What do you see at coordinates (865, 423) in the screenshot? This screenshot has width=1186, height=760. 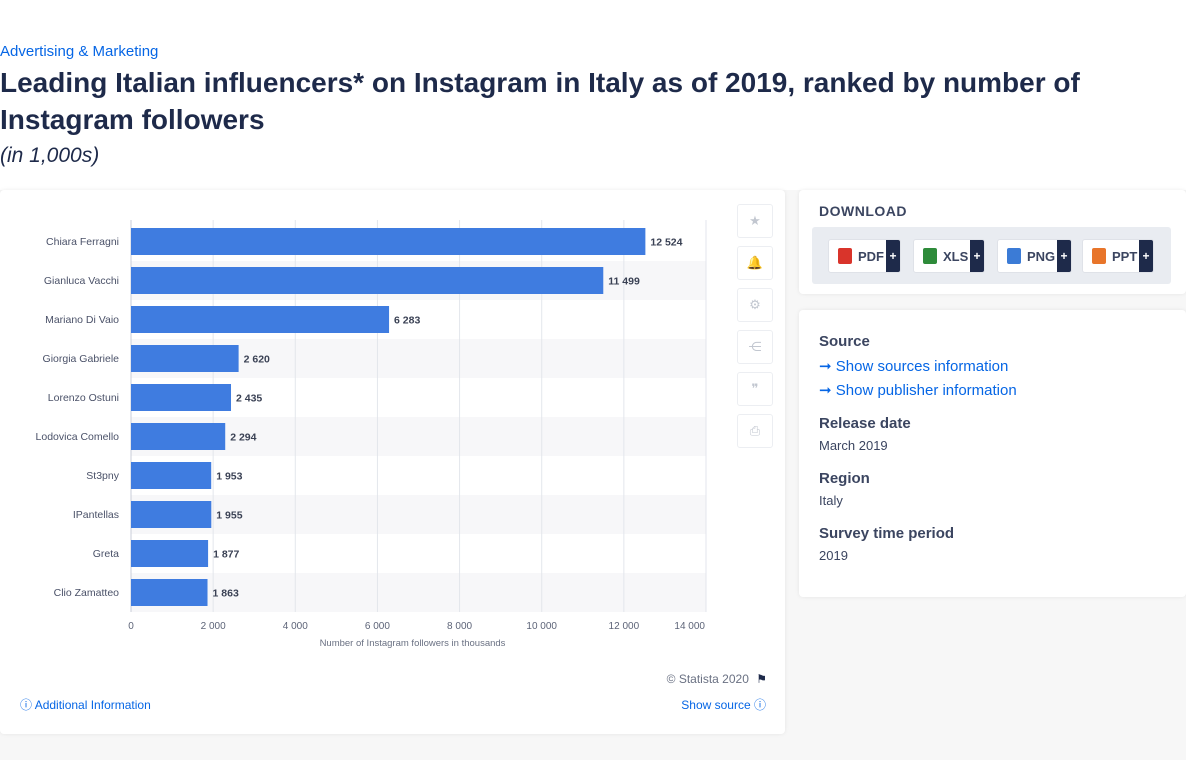 I see `release-date-heading: Release date` at bounding box center [865, 423].